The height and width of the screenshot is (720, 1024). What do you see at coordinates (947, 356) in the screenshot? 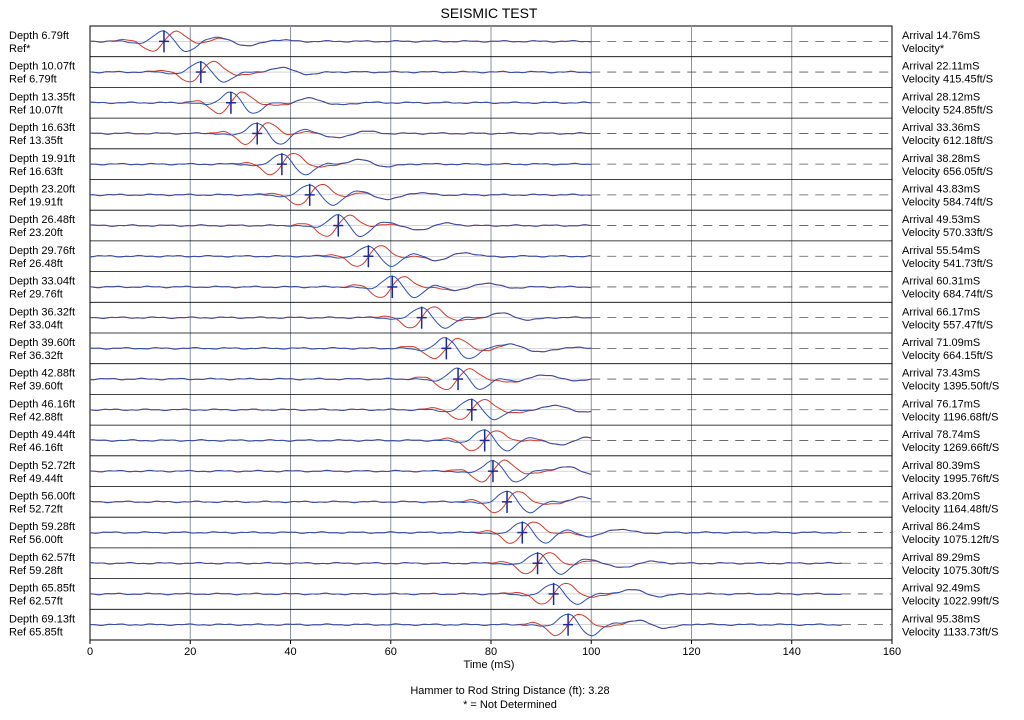
I see `trace-velocity-label: Velocity 664.15ft/S` at bounding box center [947, 356].